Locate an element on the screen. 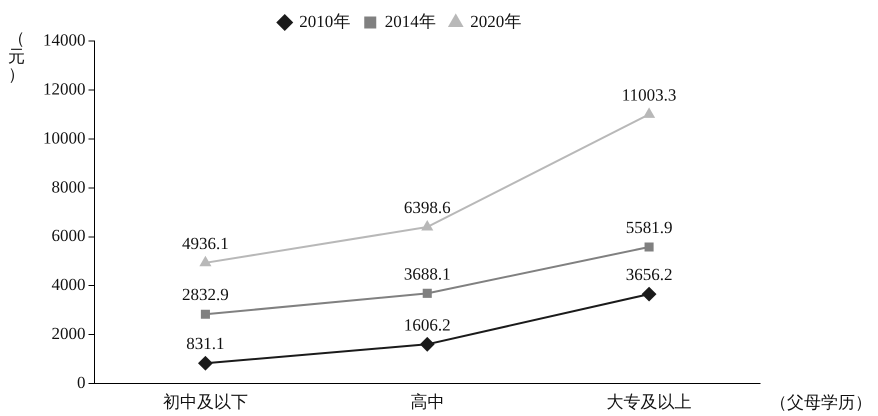  y-tick-label: 14000 is located at coordinates (64, 40).